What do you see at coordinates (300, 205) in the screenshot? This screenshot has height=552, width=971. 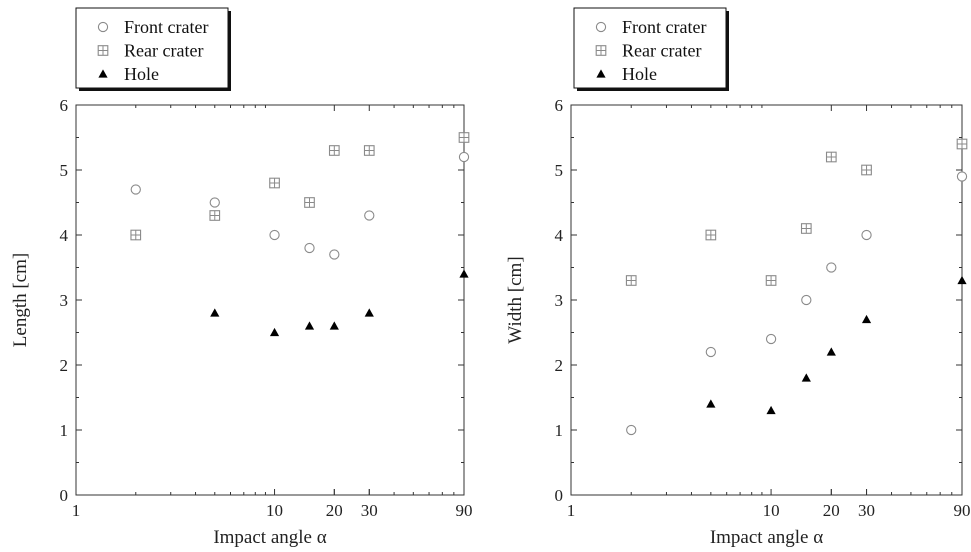 I see `series-front-crater` at bounding box center [300, 205].